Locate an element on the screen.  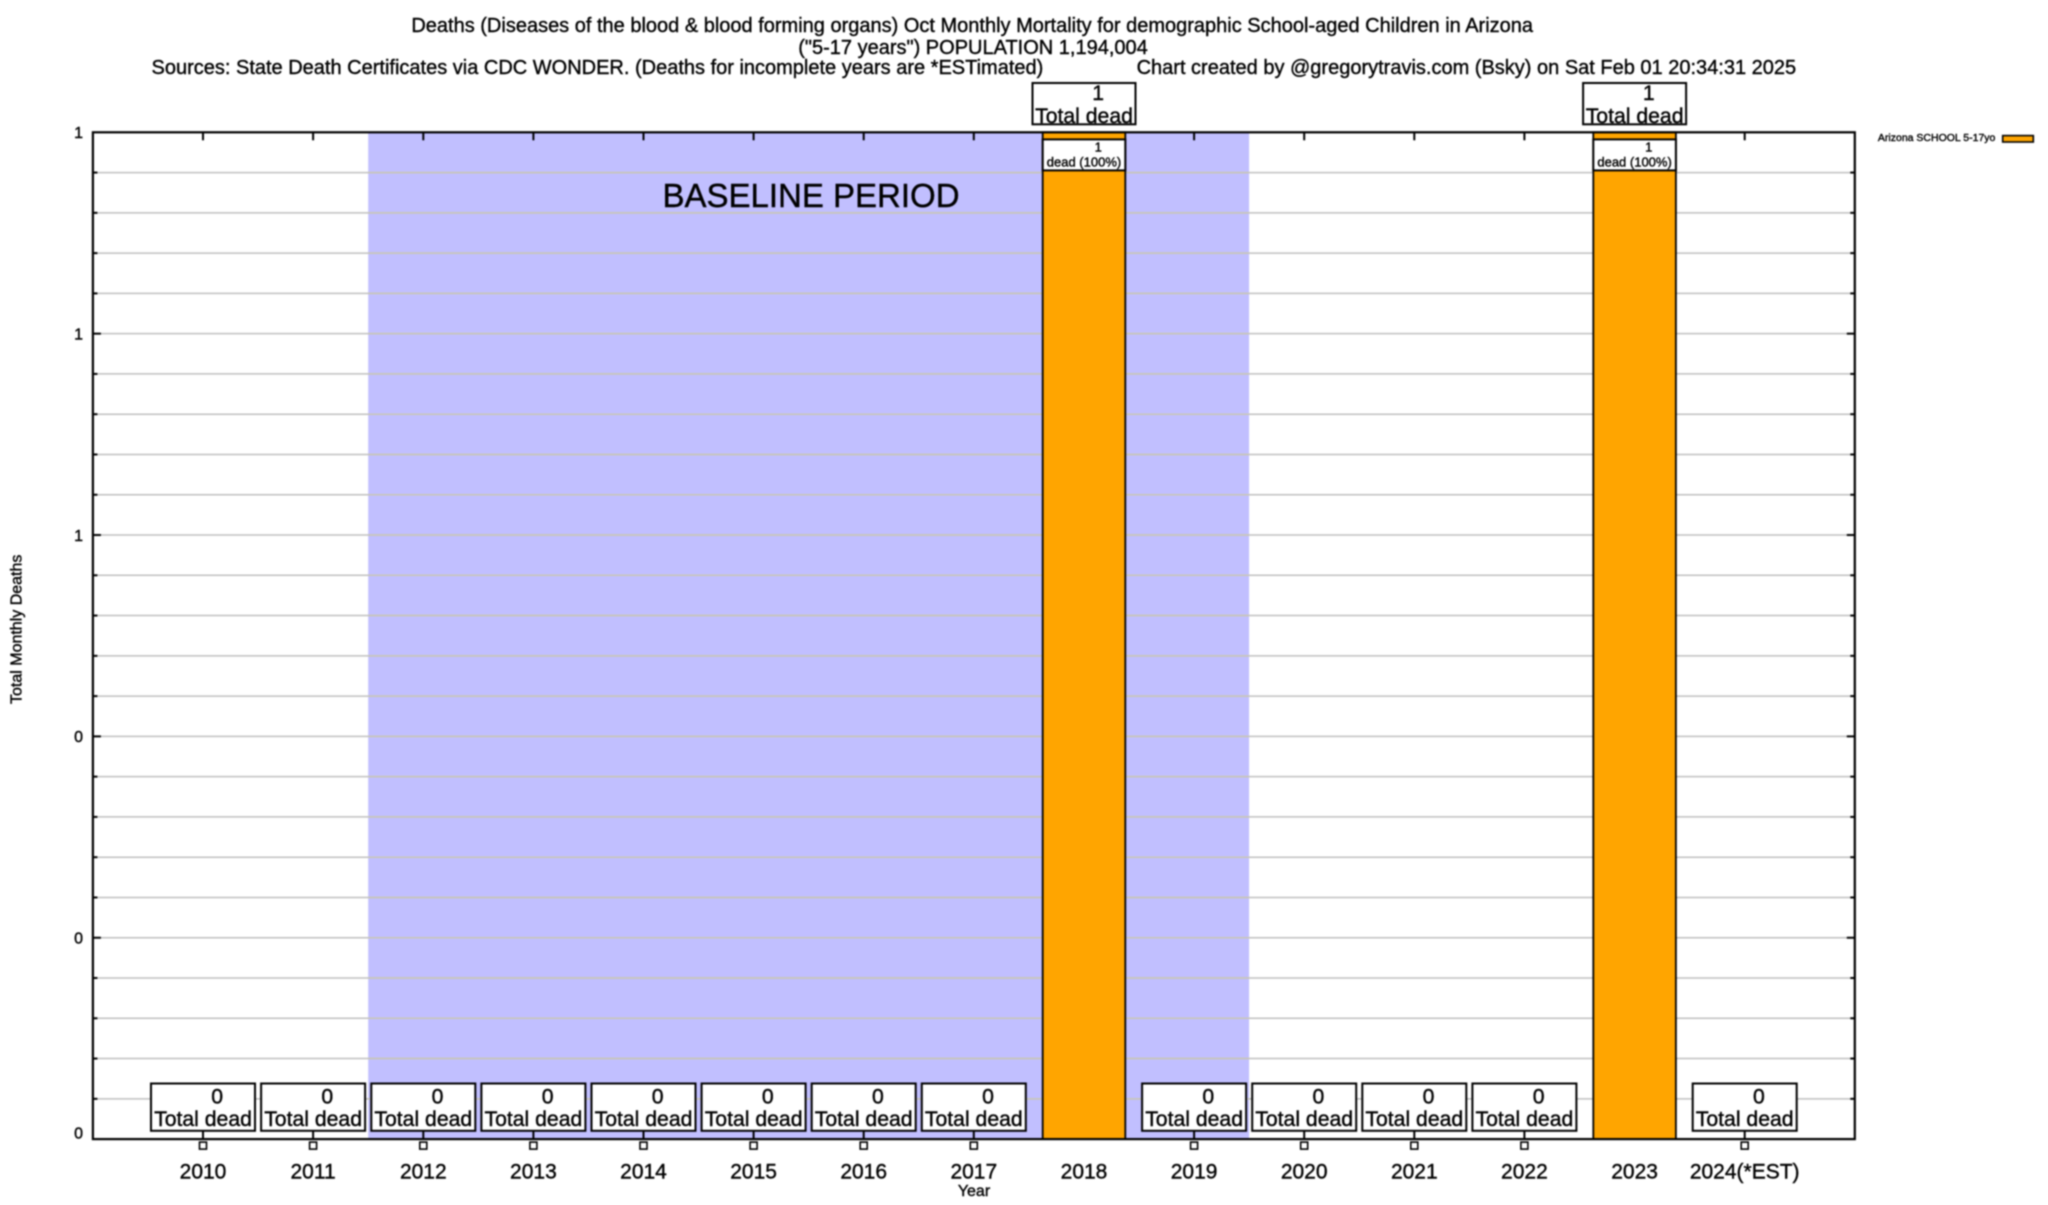
svg-text: 2011 is located at coordinates (313, 1172).